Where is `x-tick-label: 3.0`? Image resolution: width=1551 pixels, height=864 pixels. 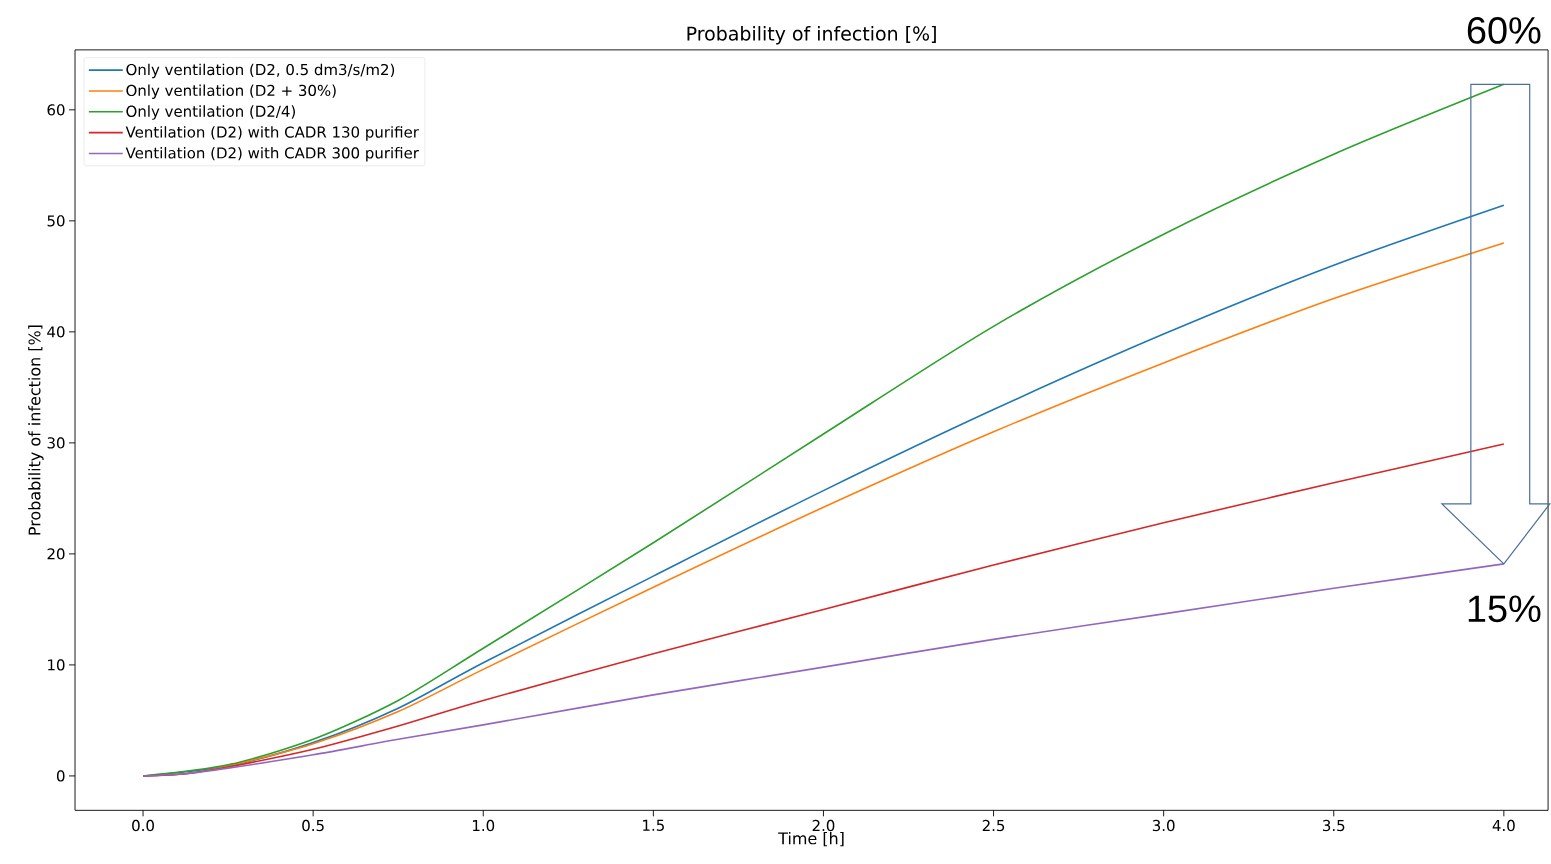 x-tick-label: 3.0 is located at coordinates (1163, 825).